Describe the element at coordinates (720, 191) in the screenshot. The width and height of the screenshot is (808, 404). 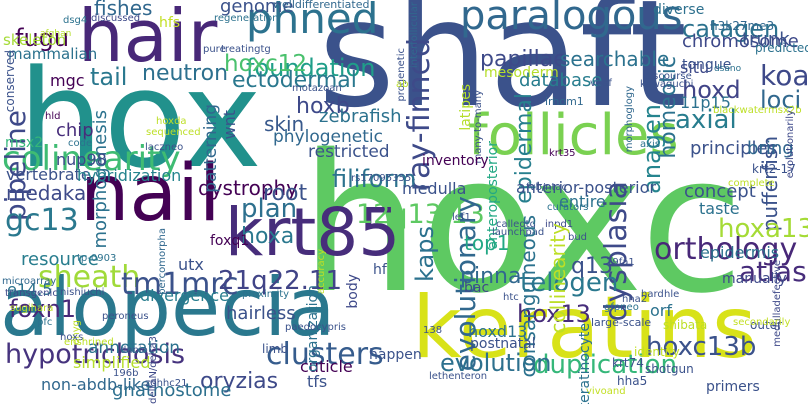
I see `word-concept: concept` at that location.